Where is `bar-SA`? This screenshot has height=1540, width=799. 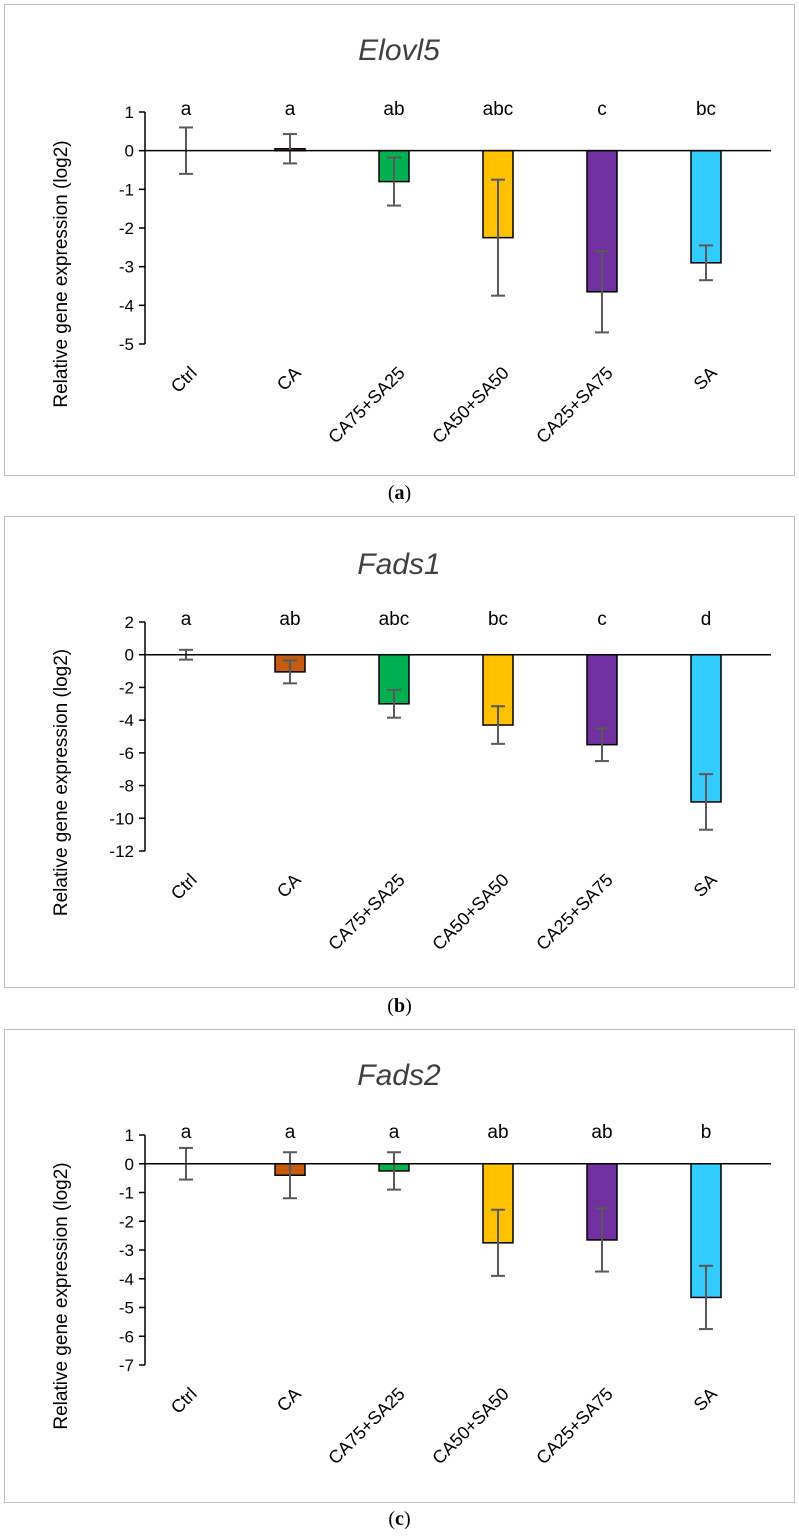 bar-SA is located at coordinates (706, 206).